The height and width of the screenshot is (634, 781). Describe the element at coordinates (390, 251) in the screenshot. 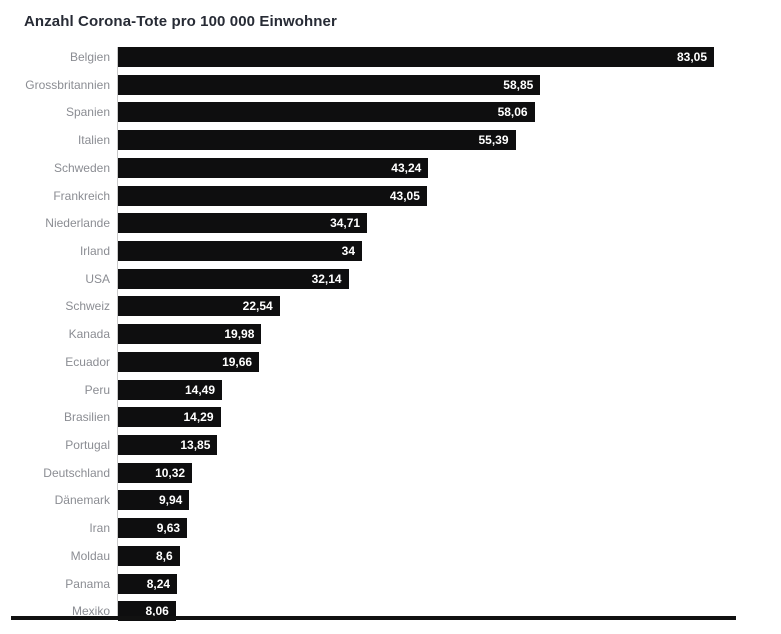

I see `bar-row: Irland 34` at that location.